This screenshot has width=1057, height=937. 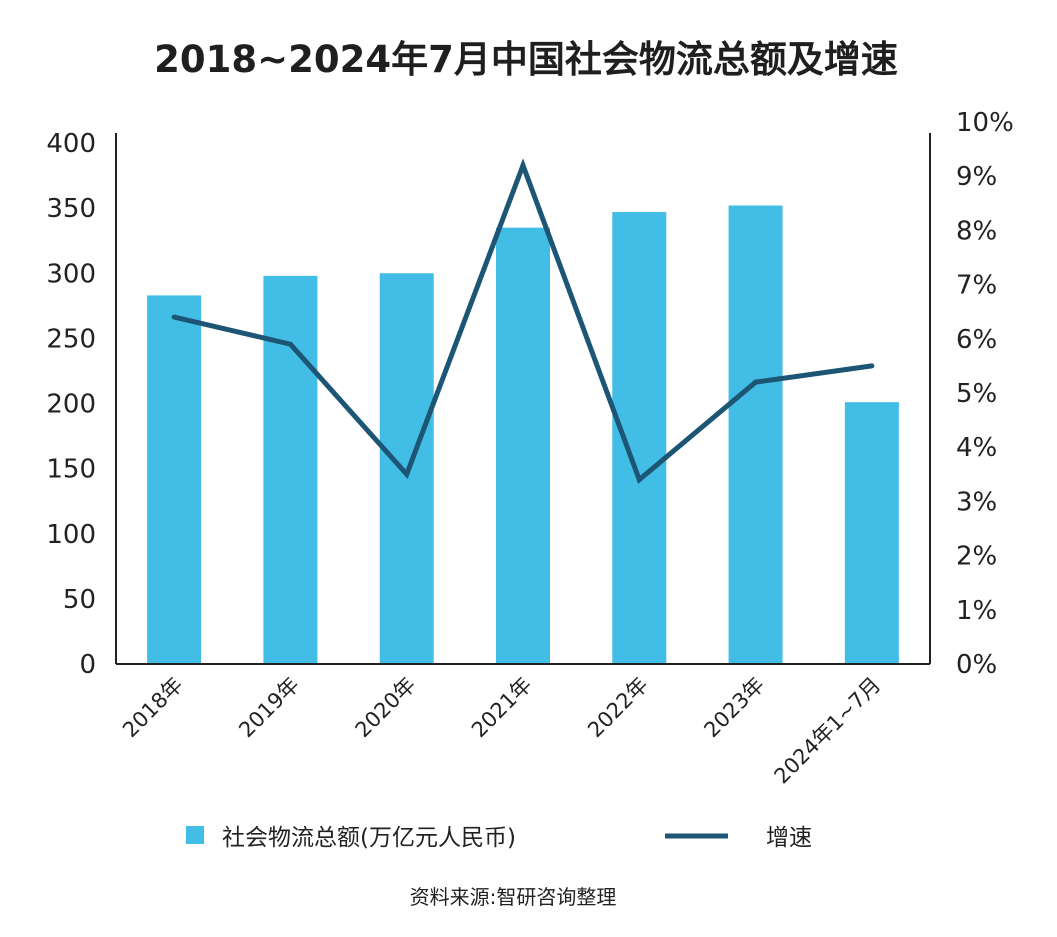 What do you see at coordinates (789, 838) in the screenshot?
I see `legend-line-label: 增速` at bounding box center [789, 838].